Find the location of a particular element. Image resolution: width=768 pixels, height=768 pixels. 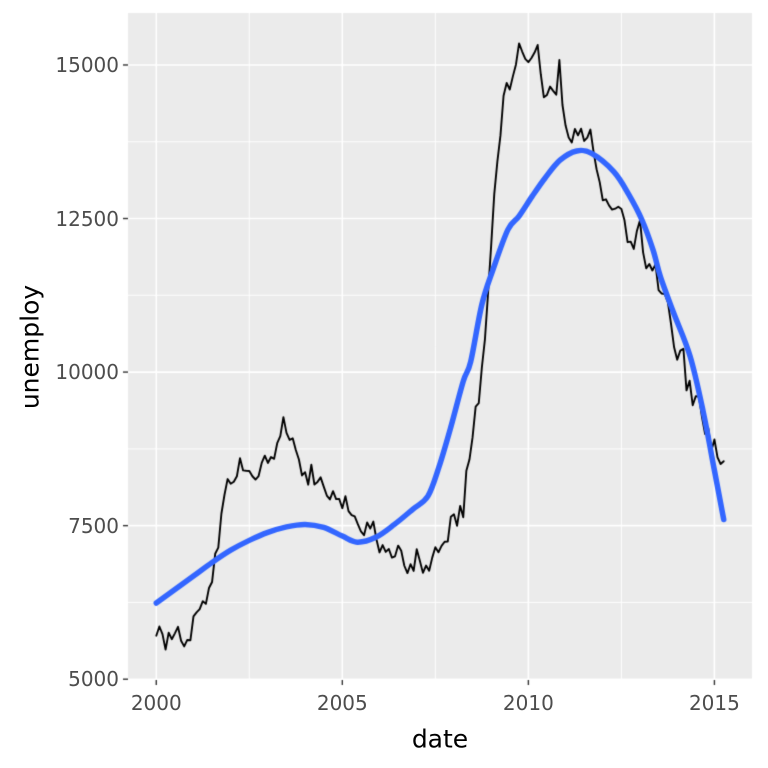

y-axis-title: unemploy is located at coordinates (30, 347).